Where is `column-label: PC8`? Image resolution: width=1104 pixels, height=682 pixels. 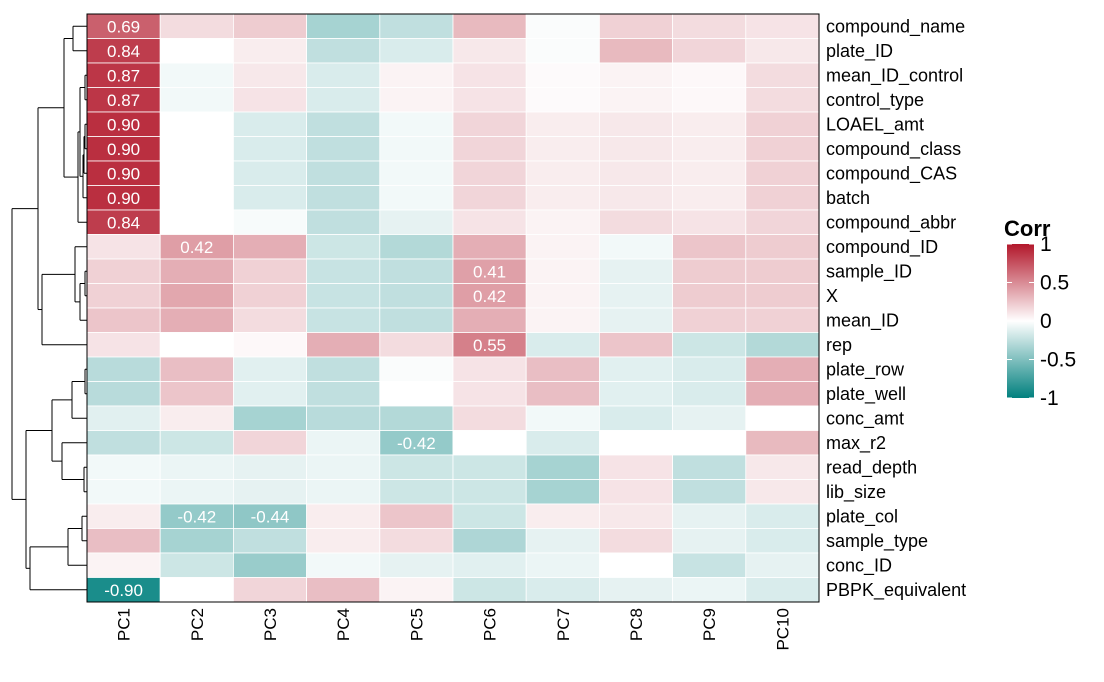 column-label: PC8 is located at coordinates (636, 624).